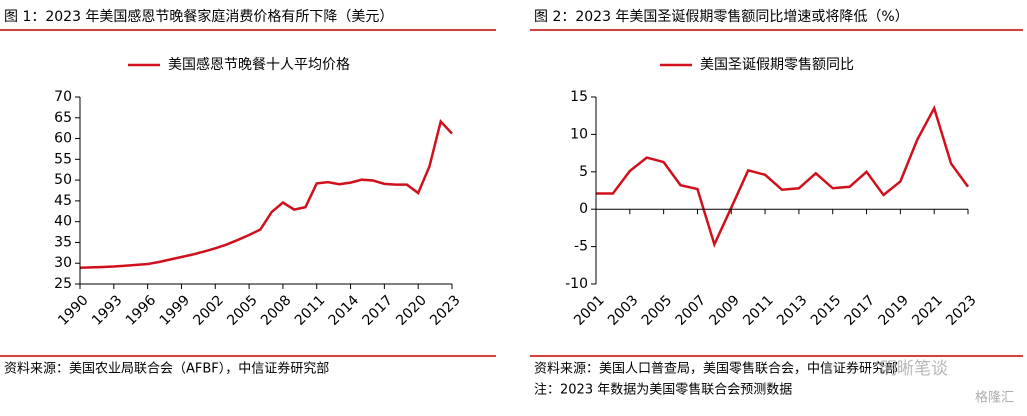 This screenshot has width=1027, height=416. What do you see at coordinates (63, 284) in the screenshot?
I see `y-tick-label: 25` at bounding box center [63, 284].